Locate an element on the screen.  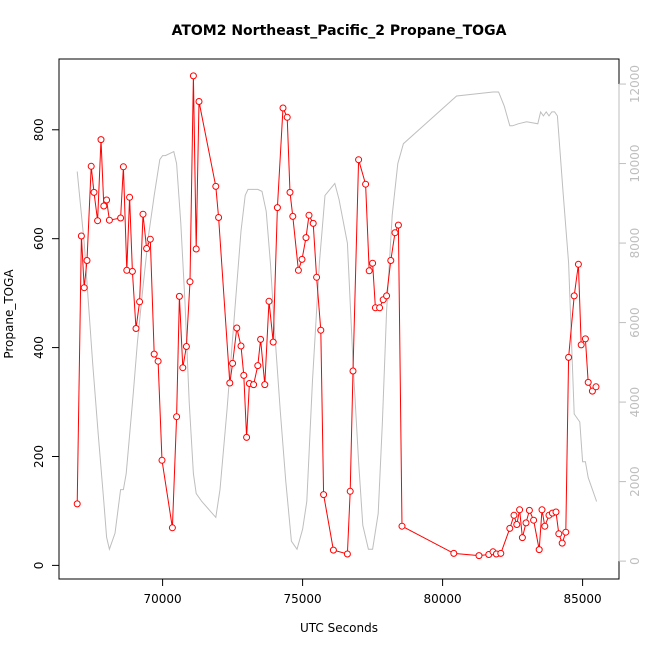
y2-tick-label: 6000 is located at coordinates (635, 322).